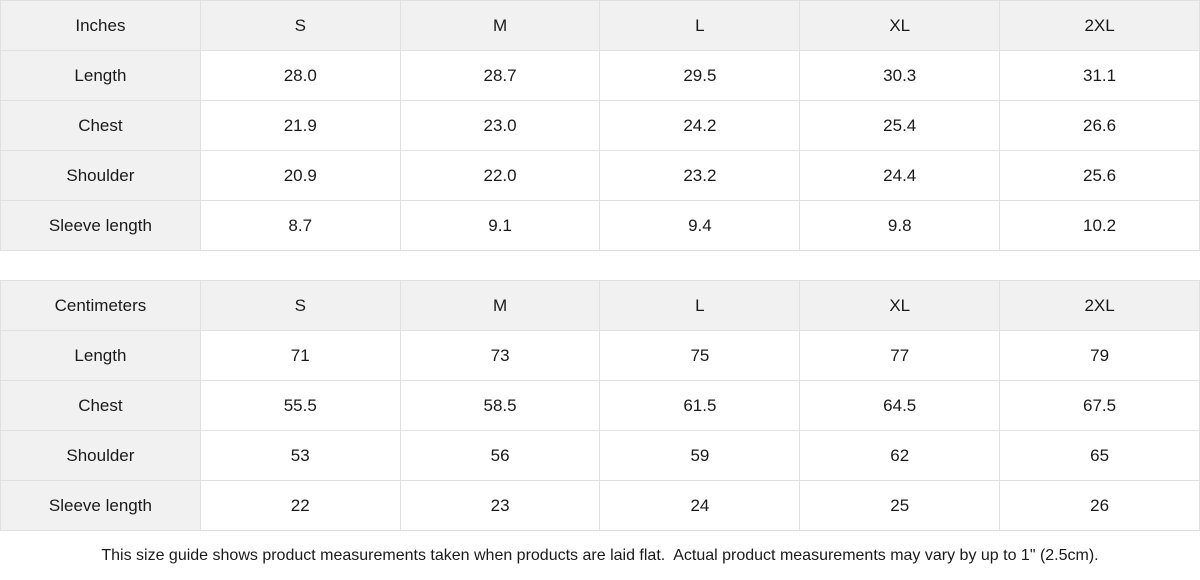 The height and width of the screenshot is (580, 1200). Describe the element at coordinates (300, 225) in the screenshot. I see `measurement-cell: 8.7` at that location.